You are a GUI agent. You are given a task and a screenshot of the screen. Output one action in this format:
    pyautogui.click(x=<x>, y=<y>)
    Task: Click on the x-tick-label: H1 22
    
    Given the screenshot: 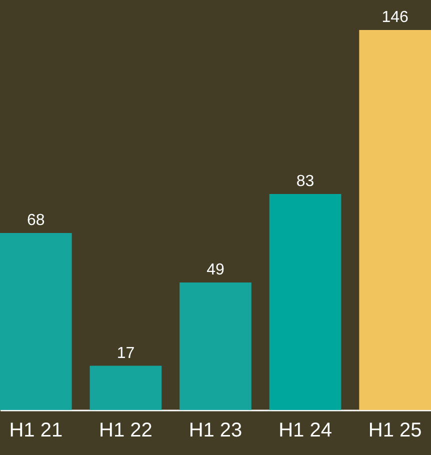 What is the action you would take?
    pyautogui.click(x=125, y=431)
    